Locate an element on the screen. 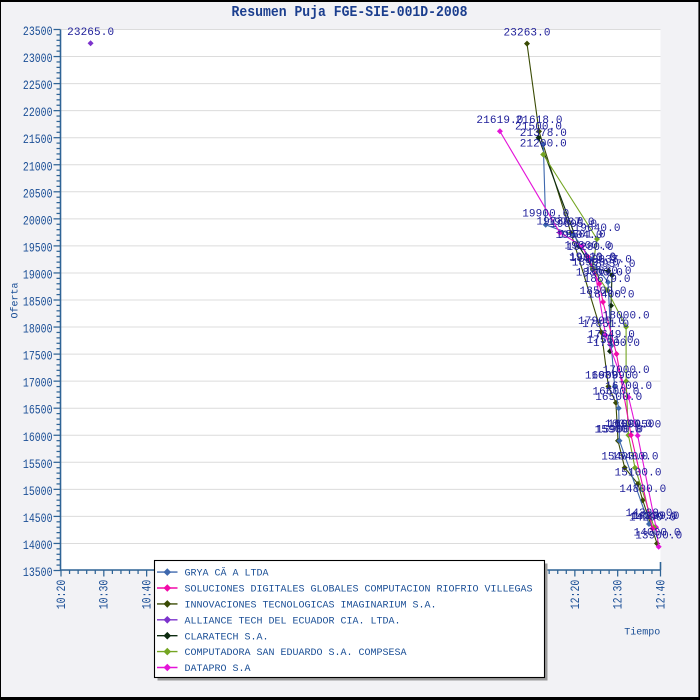 Image resolution: width=700 pixels, height=700 pixels. svg-text: 22500 is located at coordinates (38, 86).